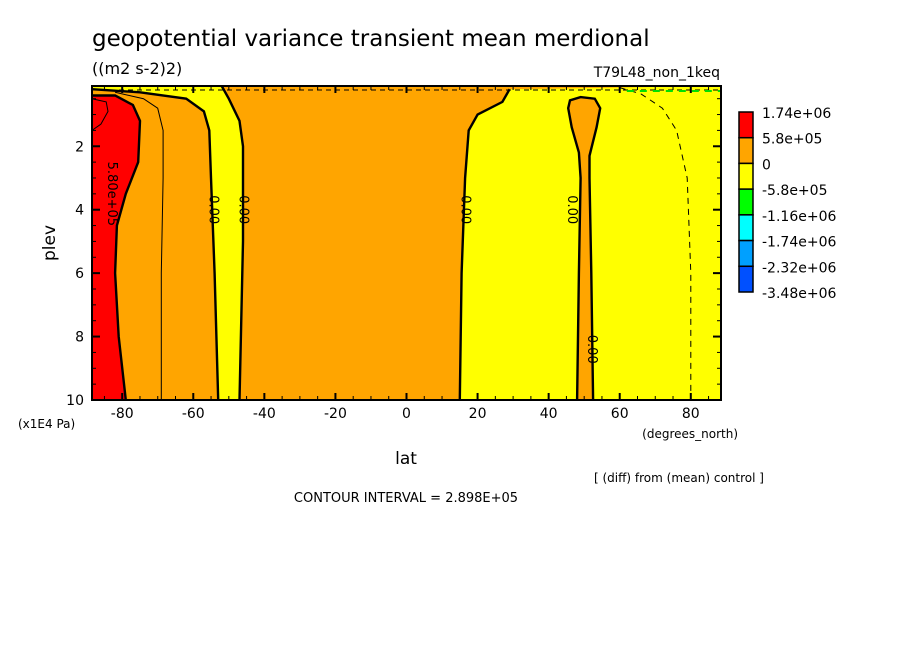  Describe the element at coordinates (799, 268) in the screenshot. I see `colorbar-label: -2.32e+06` at that location.